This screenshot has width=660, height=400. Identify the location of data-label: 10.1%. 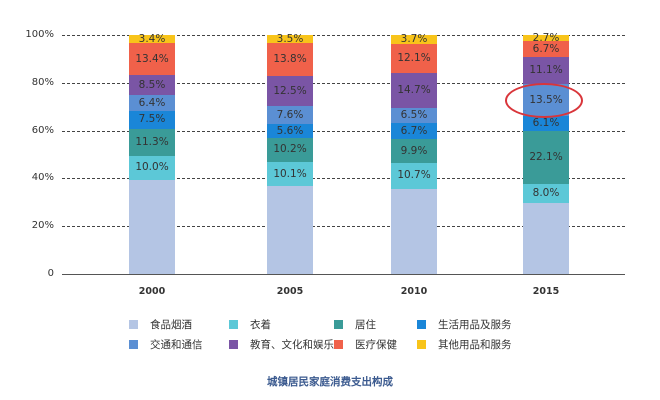
(290, 173).